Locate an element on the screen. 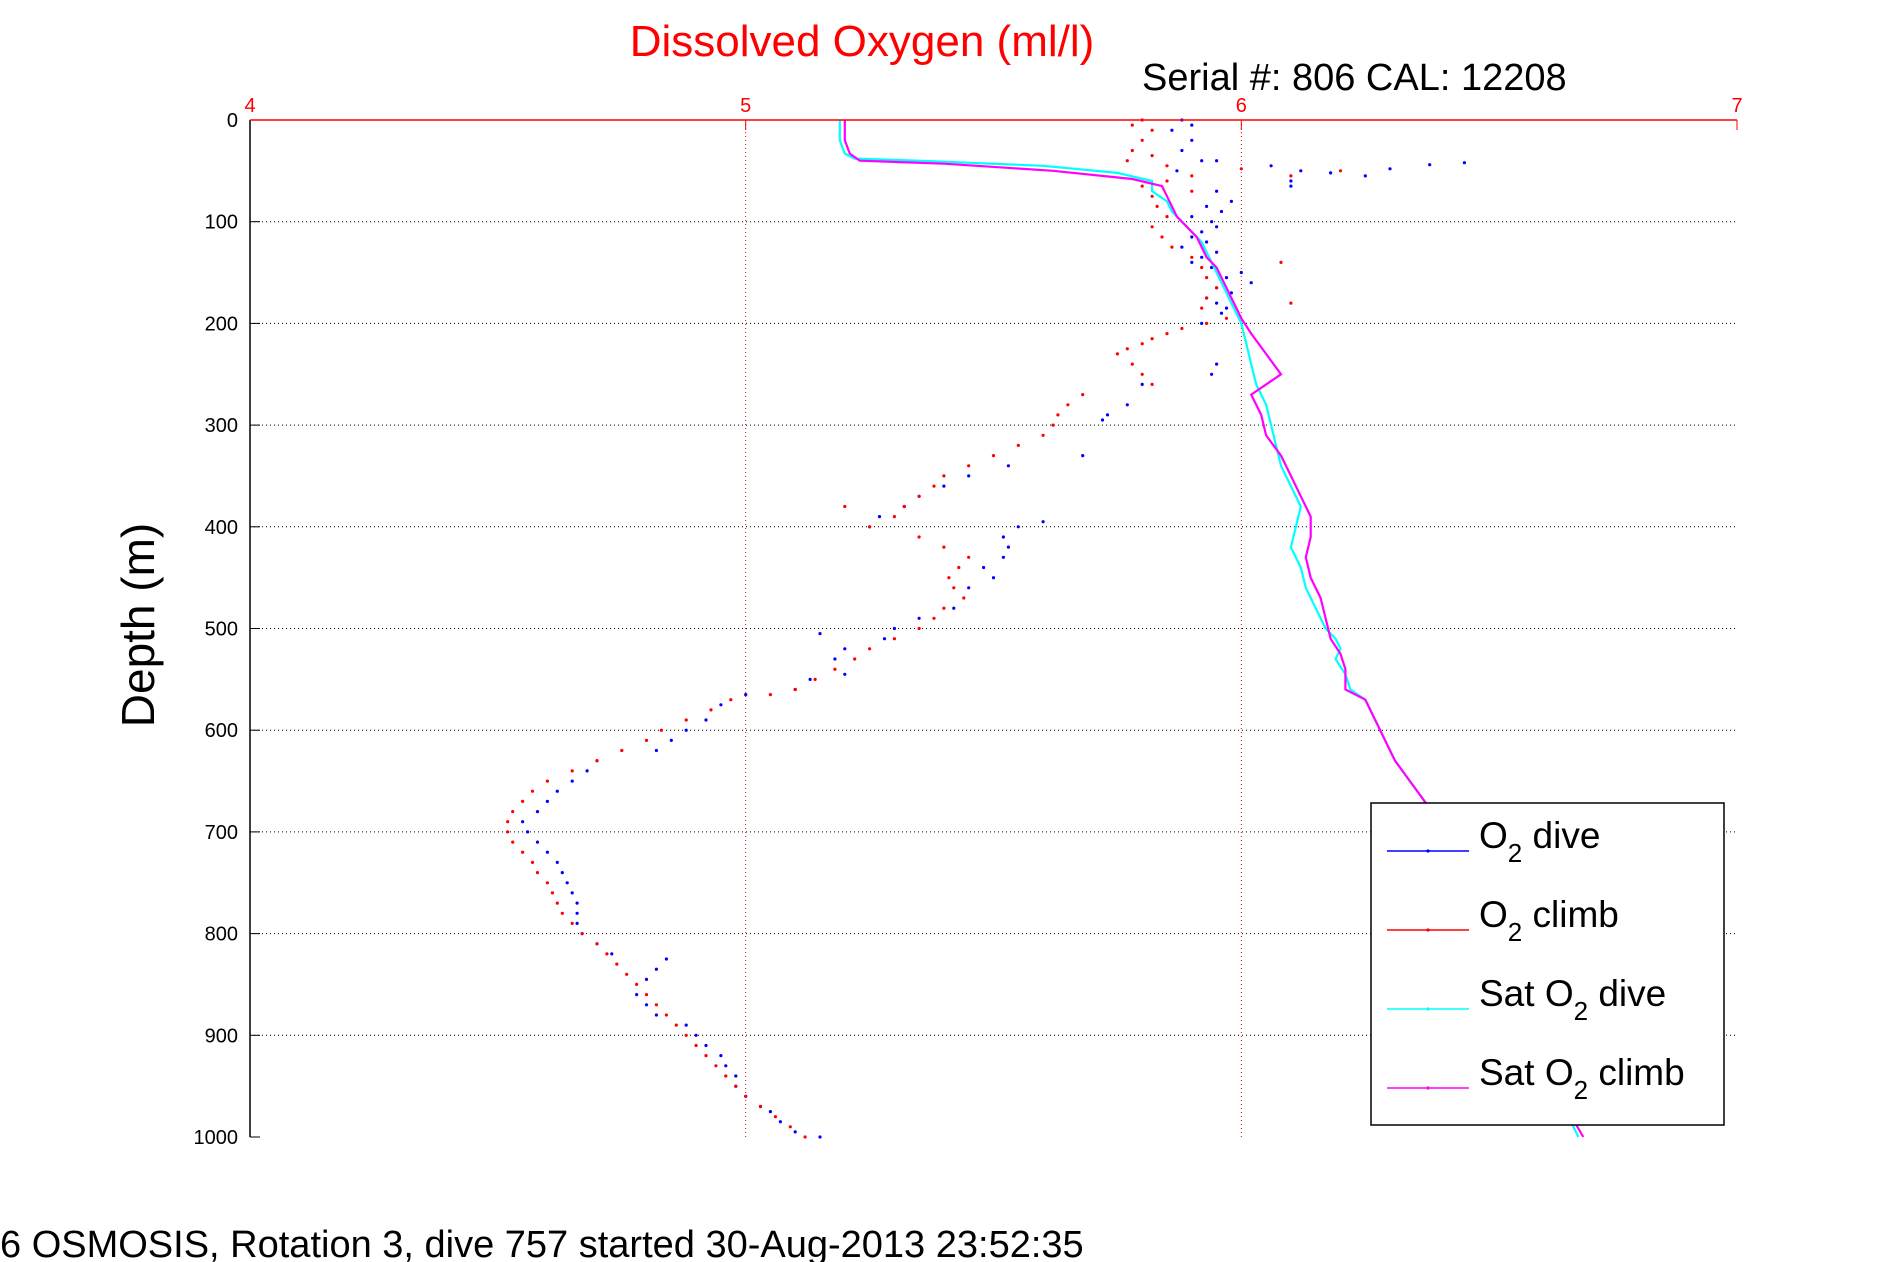 The image size is (1891, 1262). x-tick-label: 5 is located at coordinates (745, 106).